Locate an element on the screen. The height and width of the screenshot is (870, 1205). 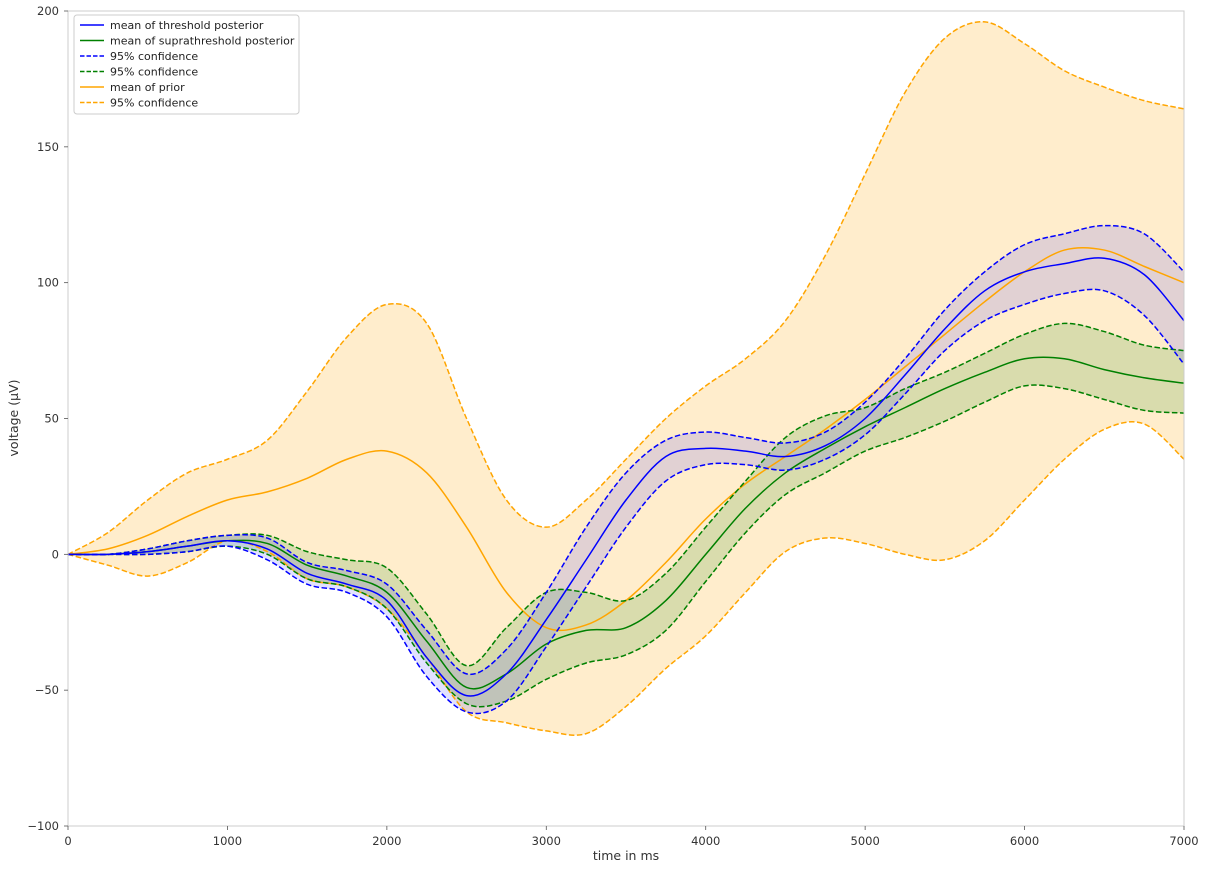
legend-label: mean of suprathreshold posterior is located at coordinates (202, 41).